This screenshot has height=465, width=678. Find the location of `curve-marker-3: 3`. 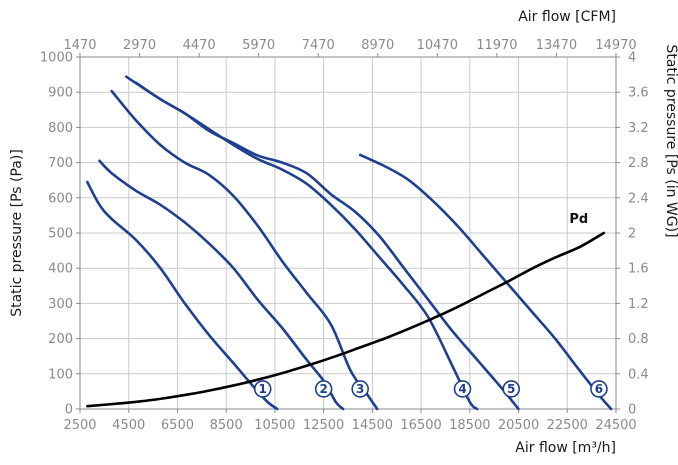

curve-marker-3: 3 is located at coordinates (360, 389).